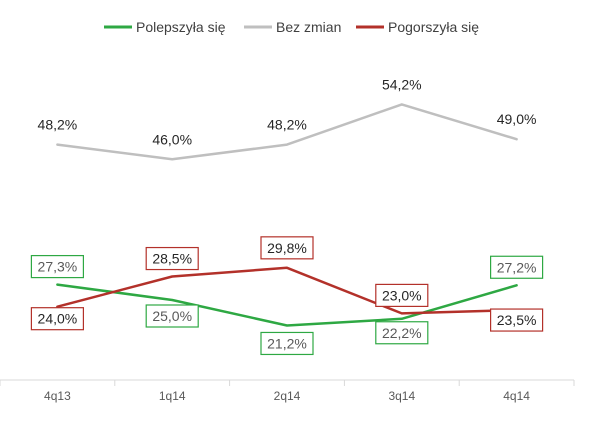 The width and height of the screenshot is (590, 423). I want to click on data-label-text: 27,2%, so click(517, 267).